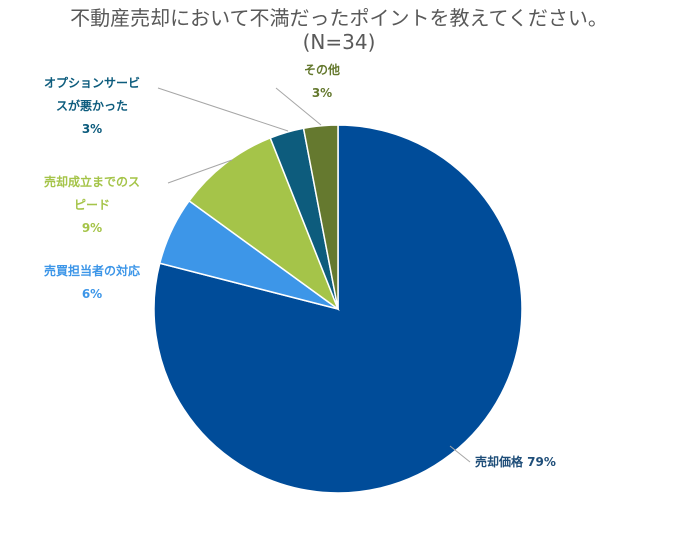  What do you see at coordinates (92, 228) in the screenshot?
I see `slice-label-3-line-3: 9%` at bounding box center [92, 228].